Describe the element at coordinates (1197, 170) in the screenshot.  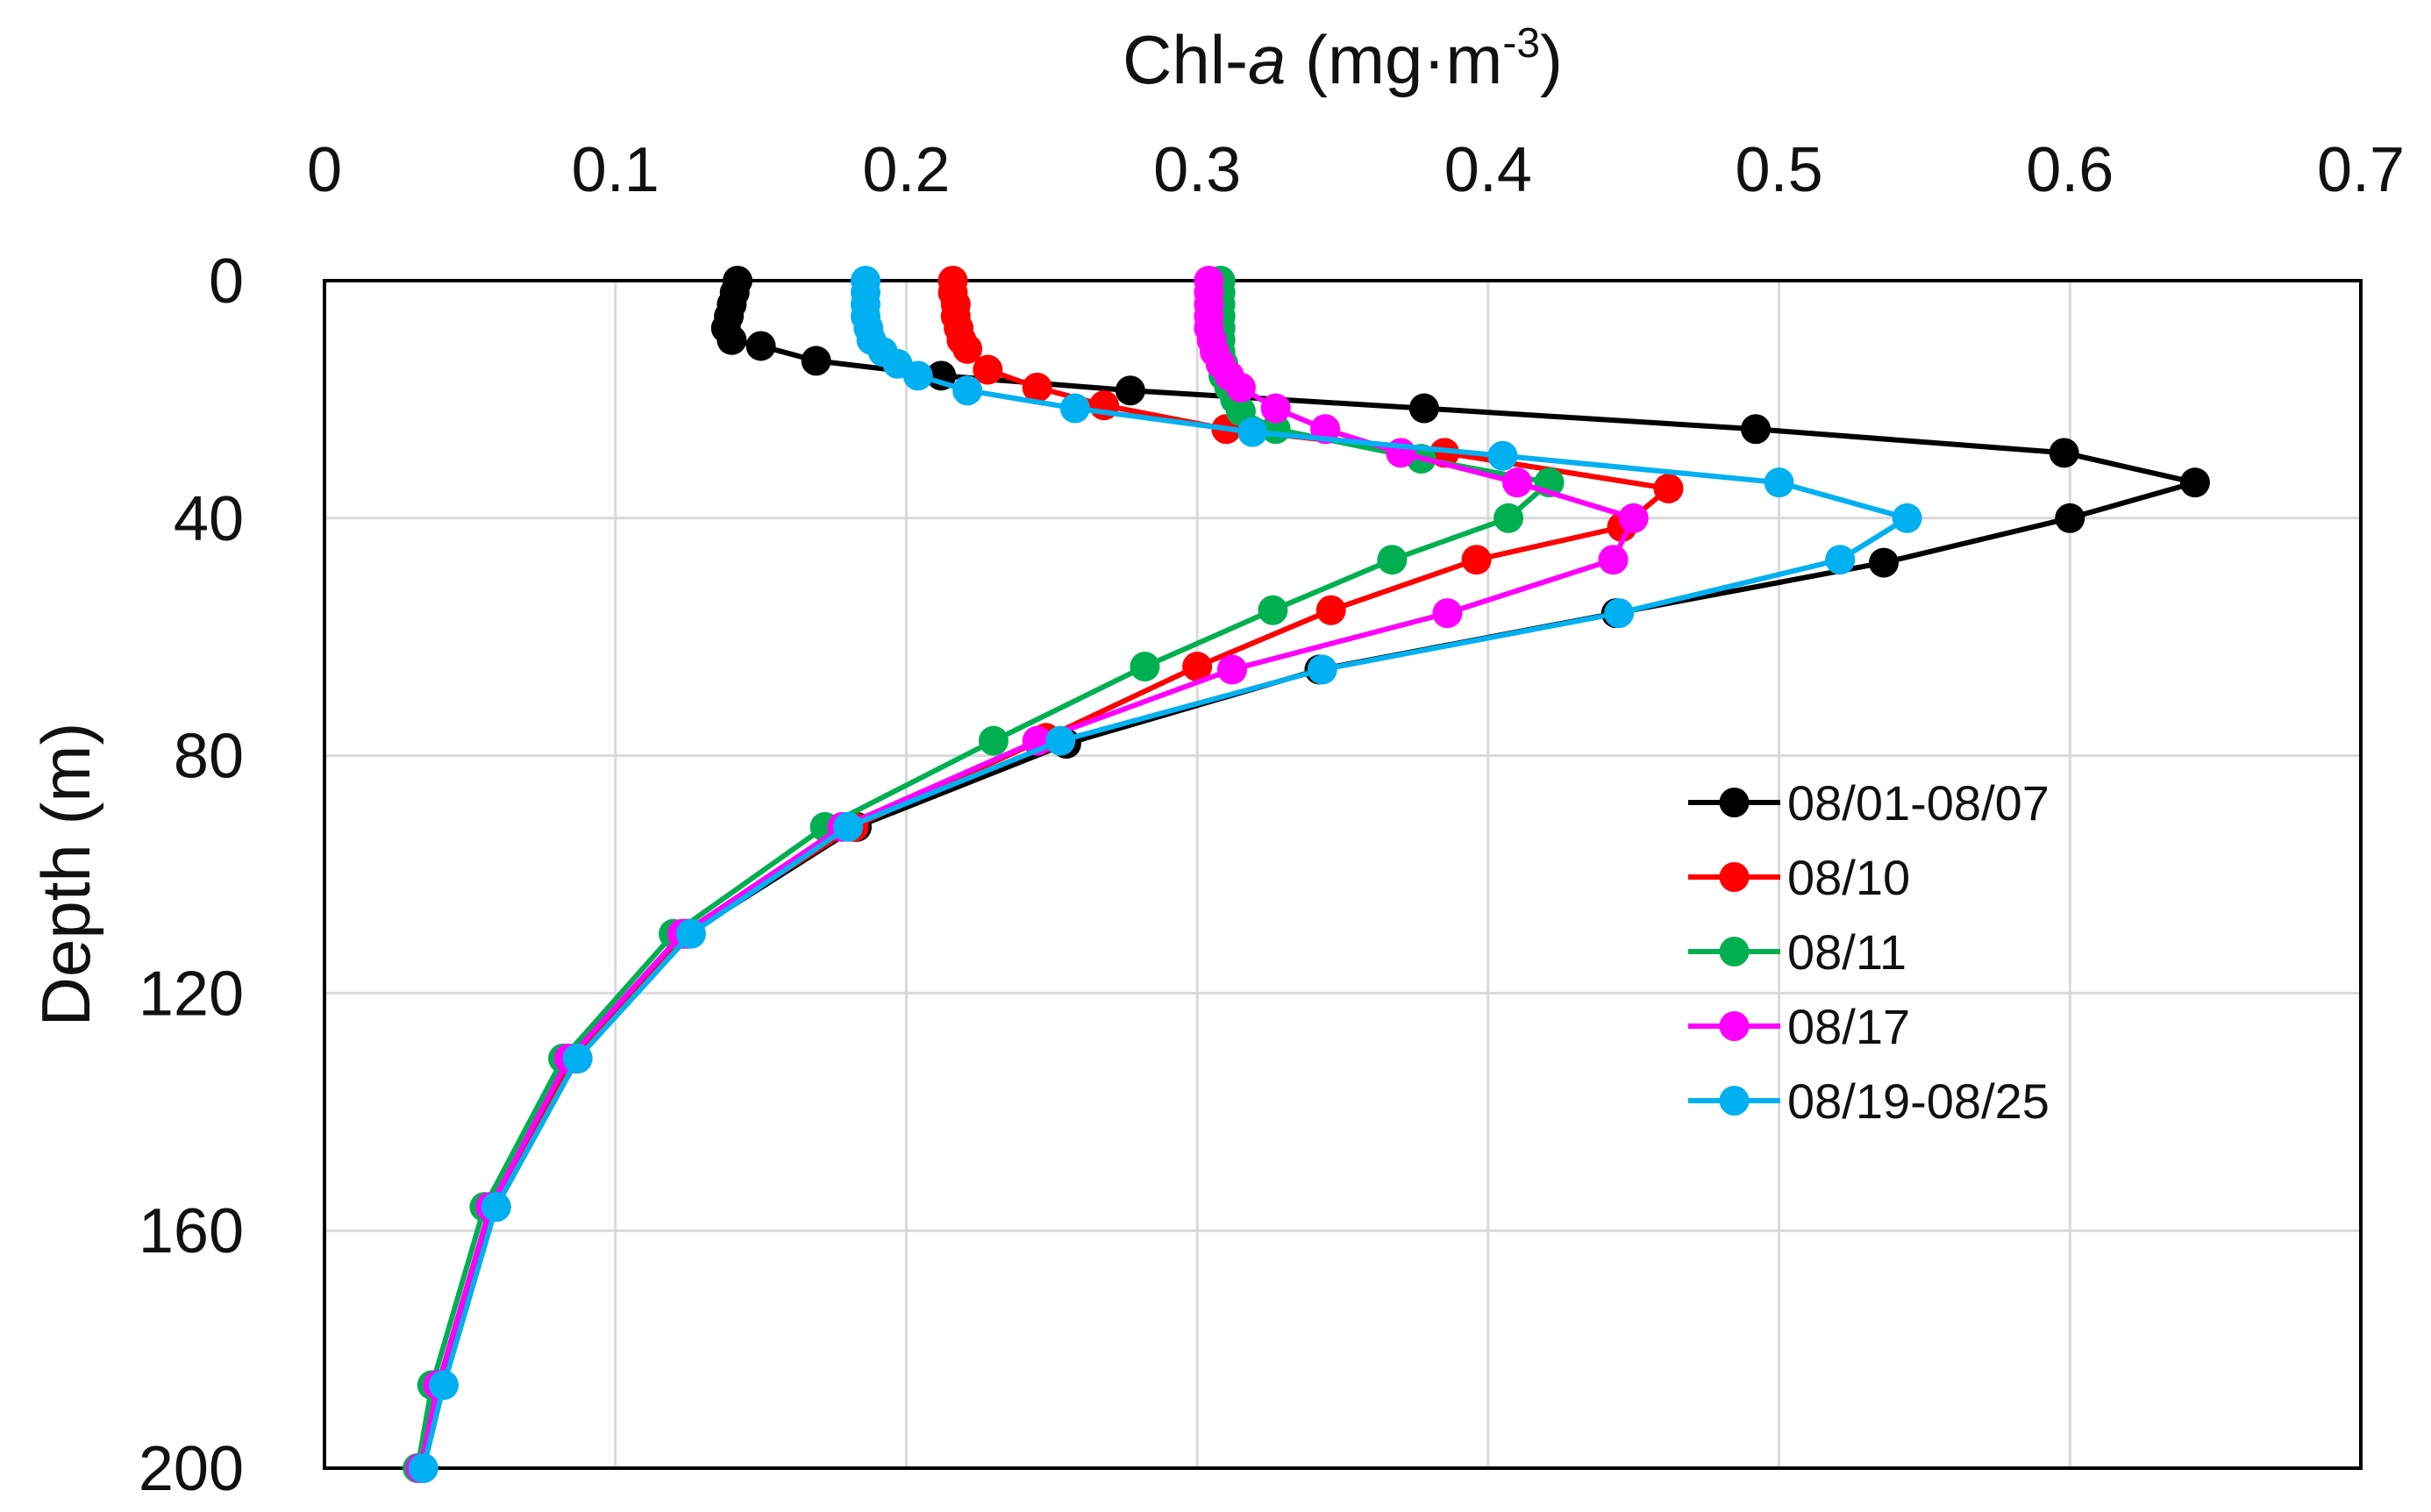
I see `x-tick-label: 0.3` at that location.